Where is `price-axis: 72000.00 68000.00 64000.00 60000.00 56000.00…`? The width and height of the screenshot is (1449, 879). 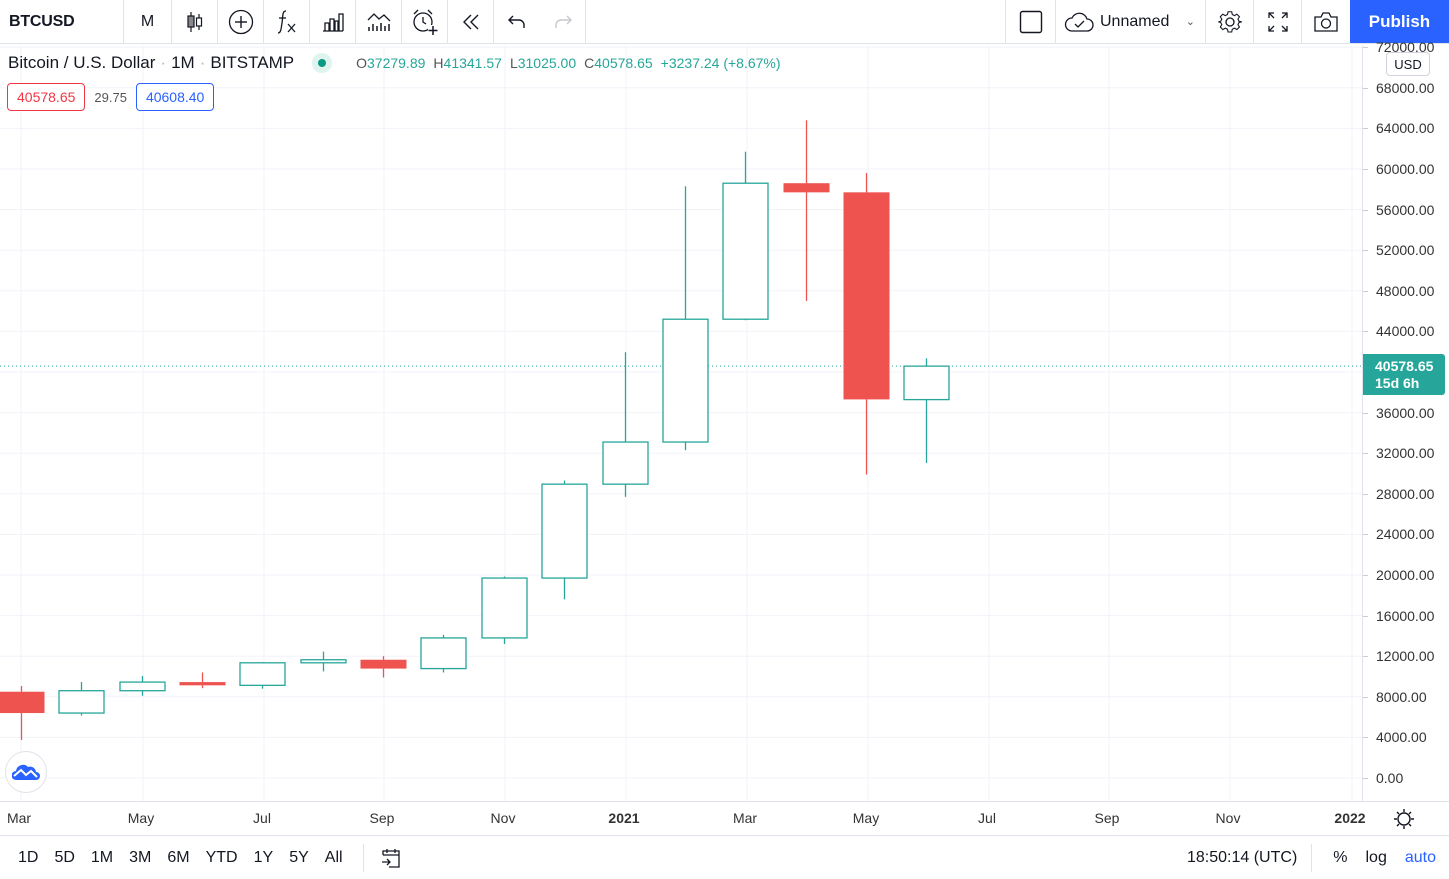 price-axis: 72000.00 68000.00 64000.00 60000.00 56000.00… is located at coordinates (1405, 420).